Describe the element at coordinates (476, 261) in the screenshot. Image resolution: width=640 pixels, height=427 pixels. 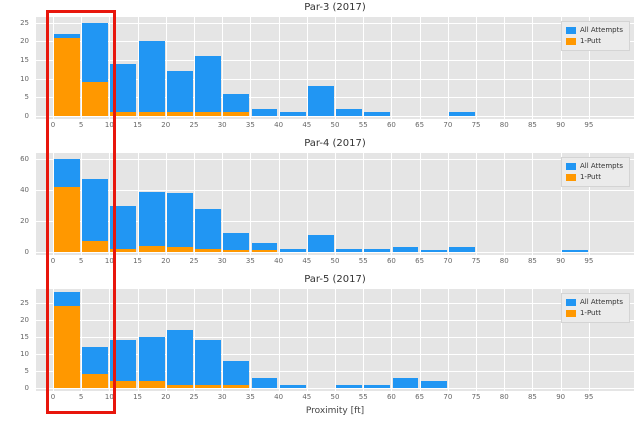
I see `x-tick-label: 75` at that location.